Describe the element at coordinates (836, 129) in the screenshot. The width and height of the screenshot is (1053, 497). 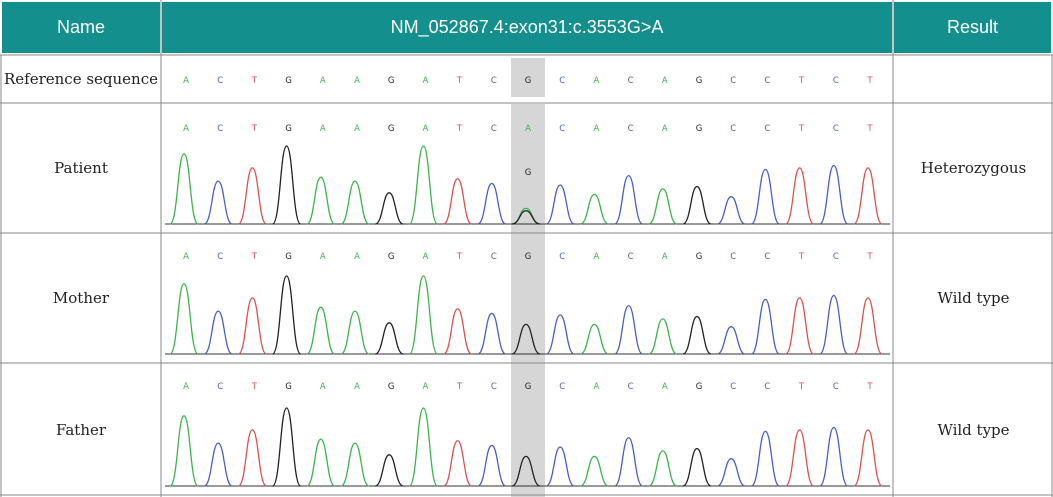
I see `patient-base-19: C` at that location.